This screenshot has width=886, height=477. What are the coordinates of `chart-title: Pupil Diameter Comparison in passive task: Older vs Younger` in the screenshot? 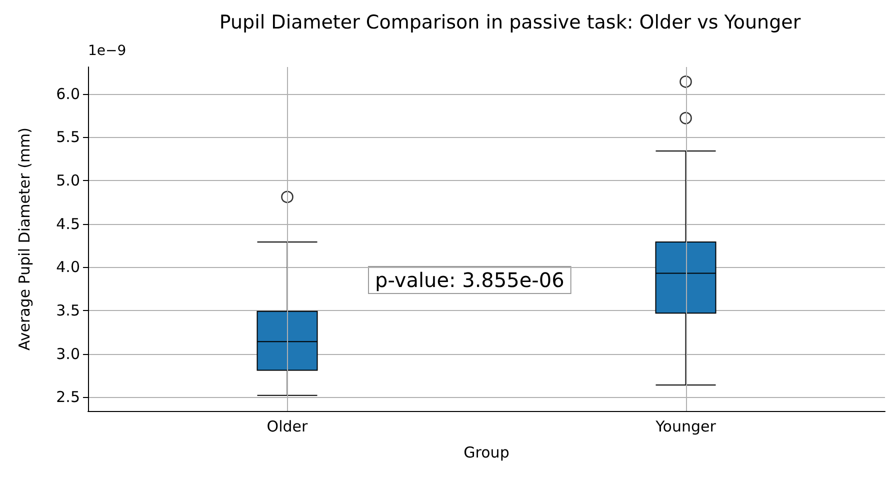 It's located at (510, 23).